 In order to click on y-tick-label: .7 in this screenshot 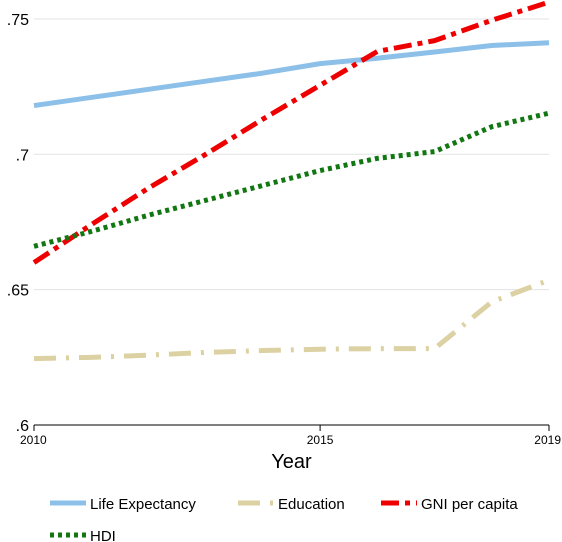, I will do `click(22, 155)`.